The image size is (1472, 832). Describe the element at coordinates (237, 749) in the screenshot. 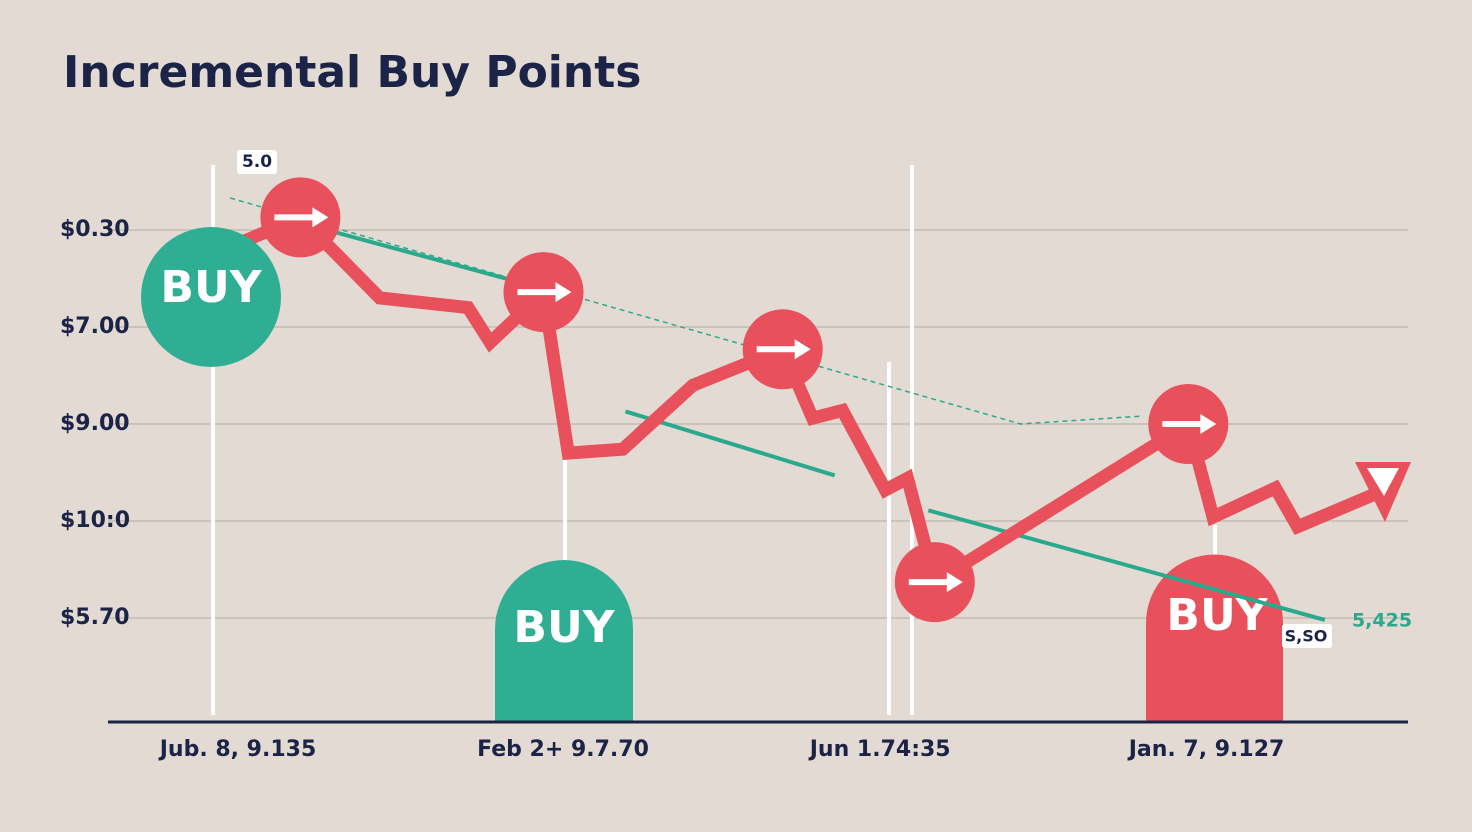

I see `x-tick-label: Jub. 8, 9.135` at that location.